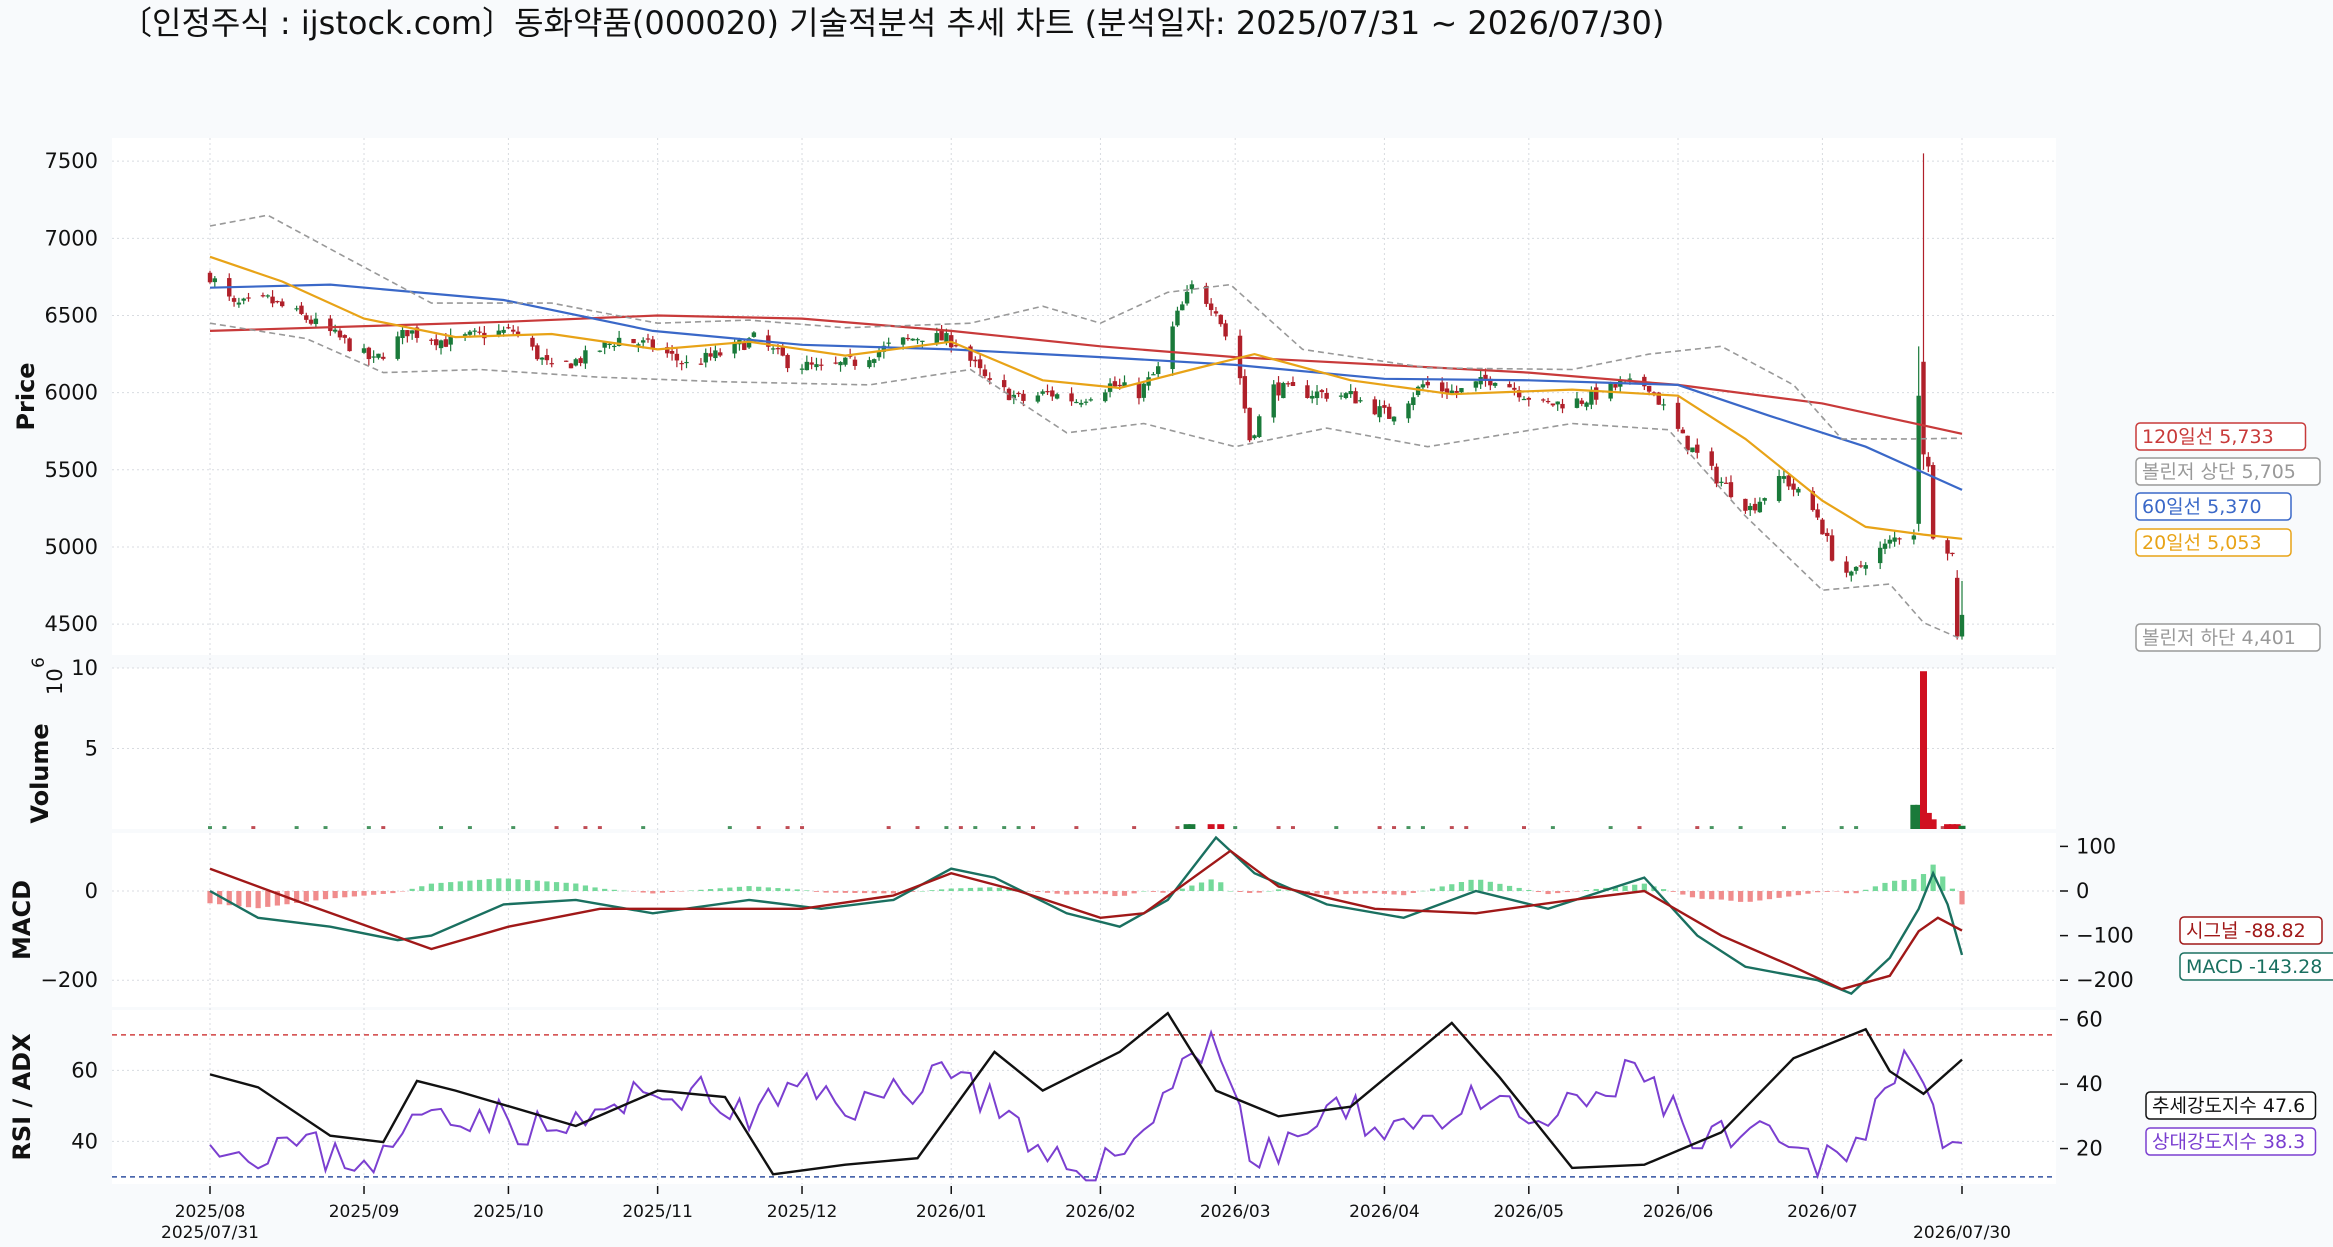 The image size is (2333, 1247). I want to click on price-tick-label: 7500, so click(71, 161).